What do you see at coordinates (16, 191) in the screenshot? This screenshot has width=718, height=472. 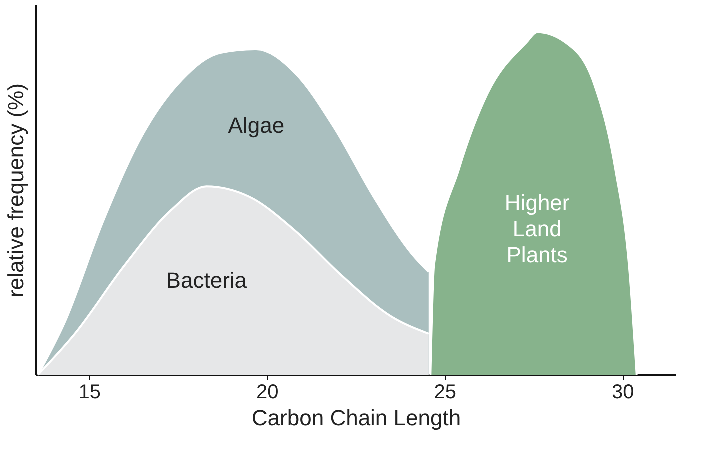 I see `y-axis-title: relative frequency (%)` at bounding box center [16, 191].